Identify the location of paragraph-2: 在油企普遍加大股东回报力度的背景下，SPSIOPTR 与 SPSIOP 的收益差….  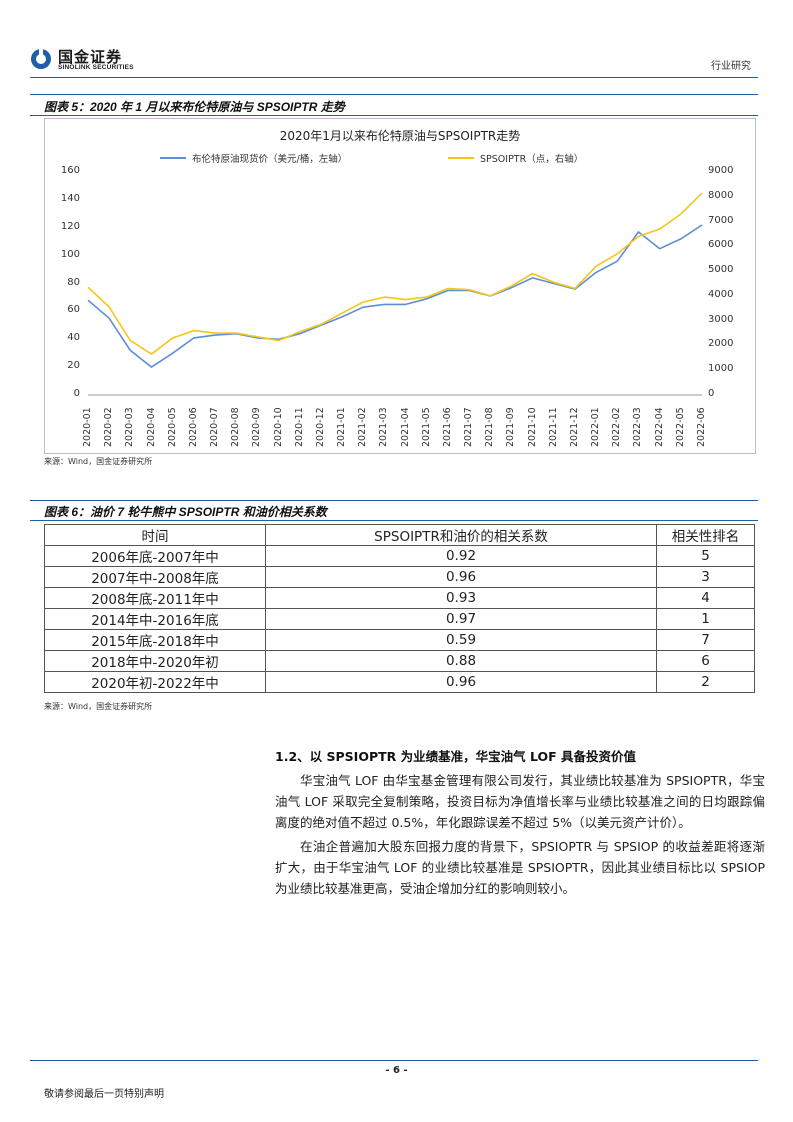
(520, 867).